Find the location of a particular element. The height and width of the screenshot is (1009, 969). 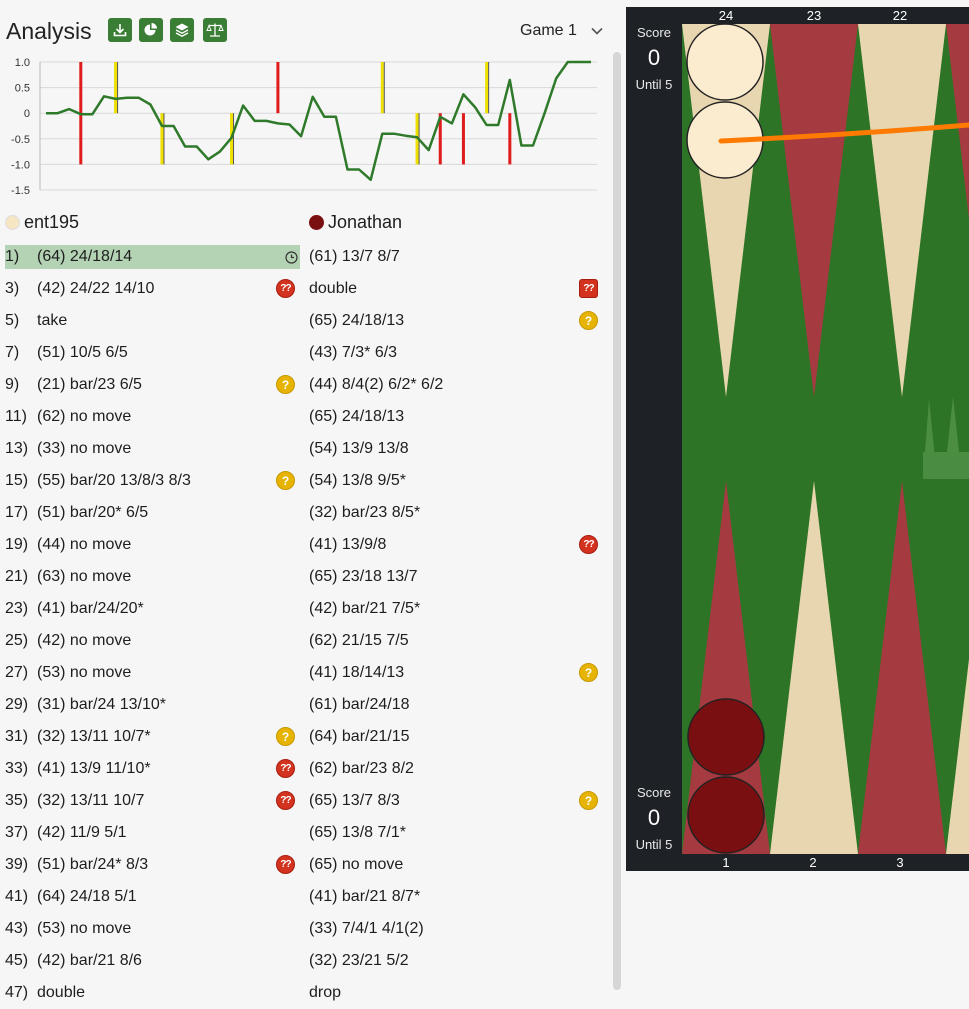

move-player-1: (42) bar/21 8/6 is located at coordinates (89, 960).